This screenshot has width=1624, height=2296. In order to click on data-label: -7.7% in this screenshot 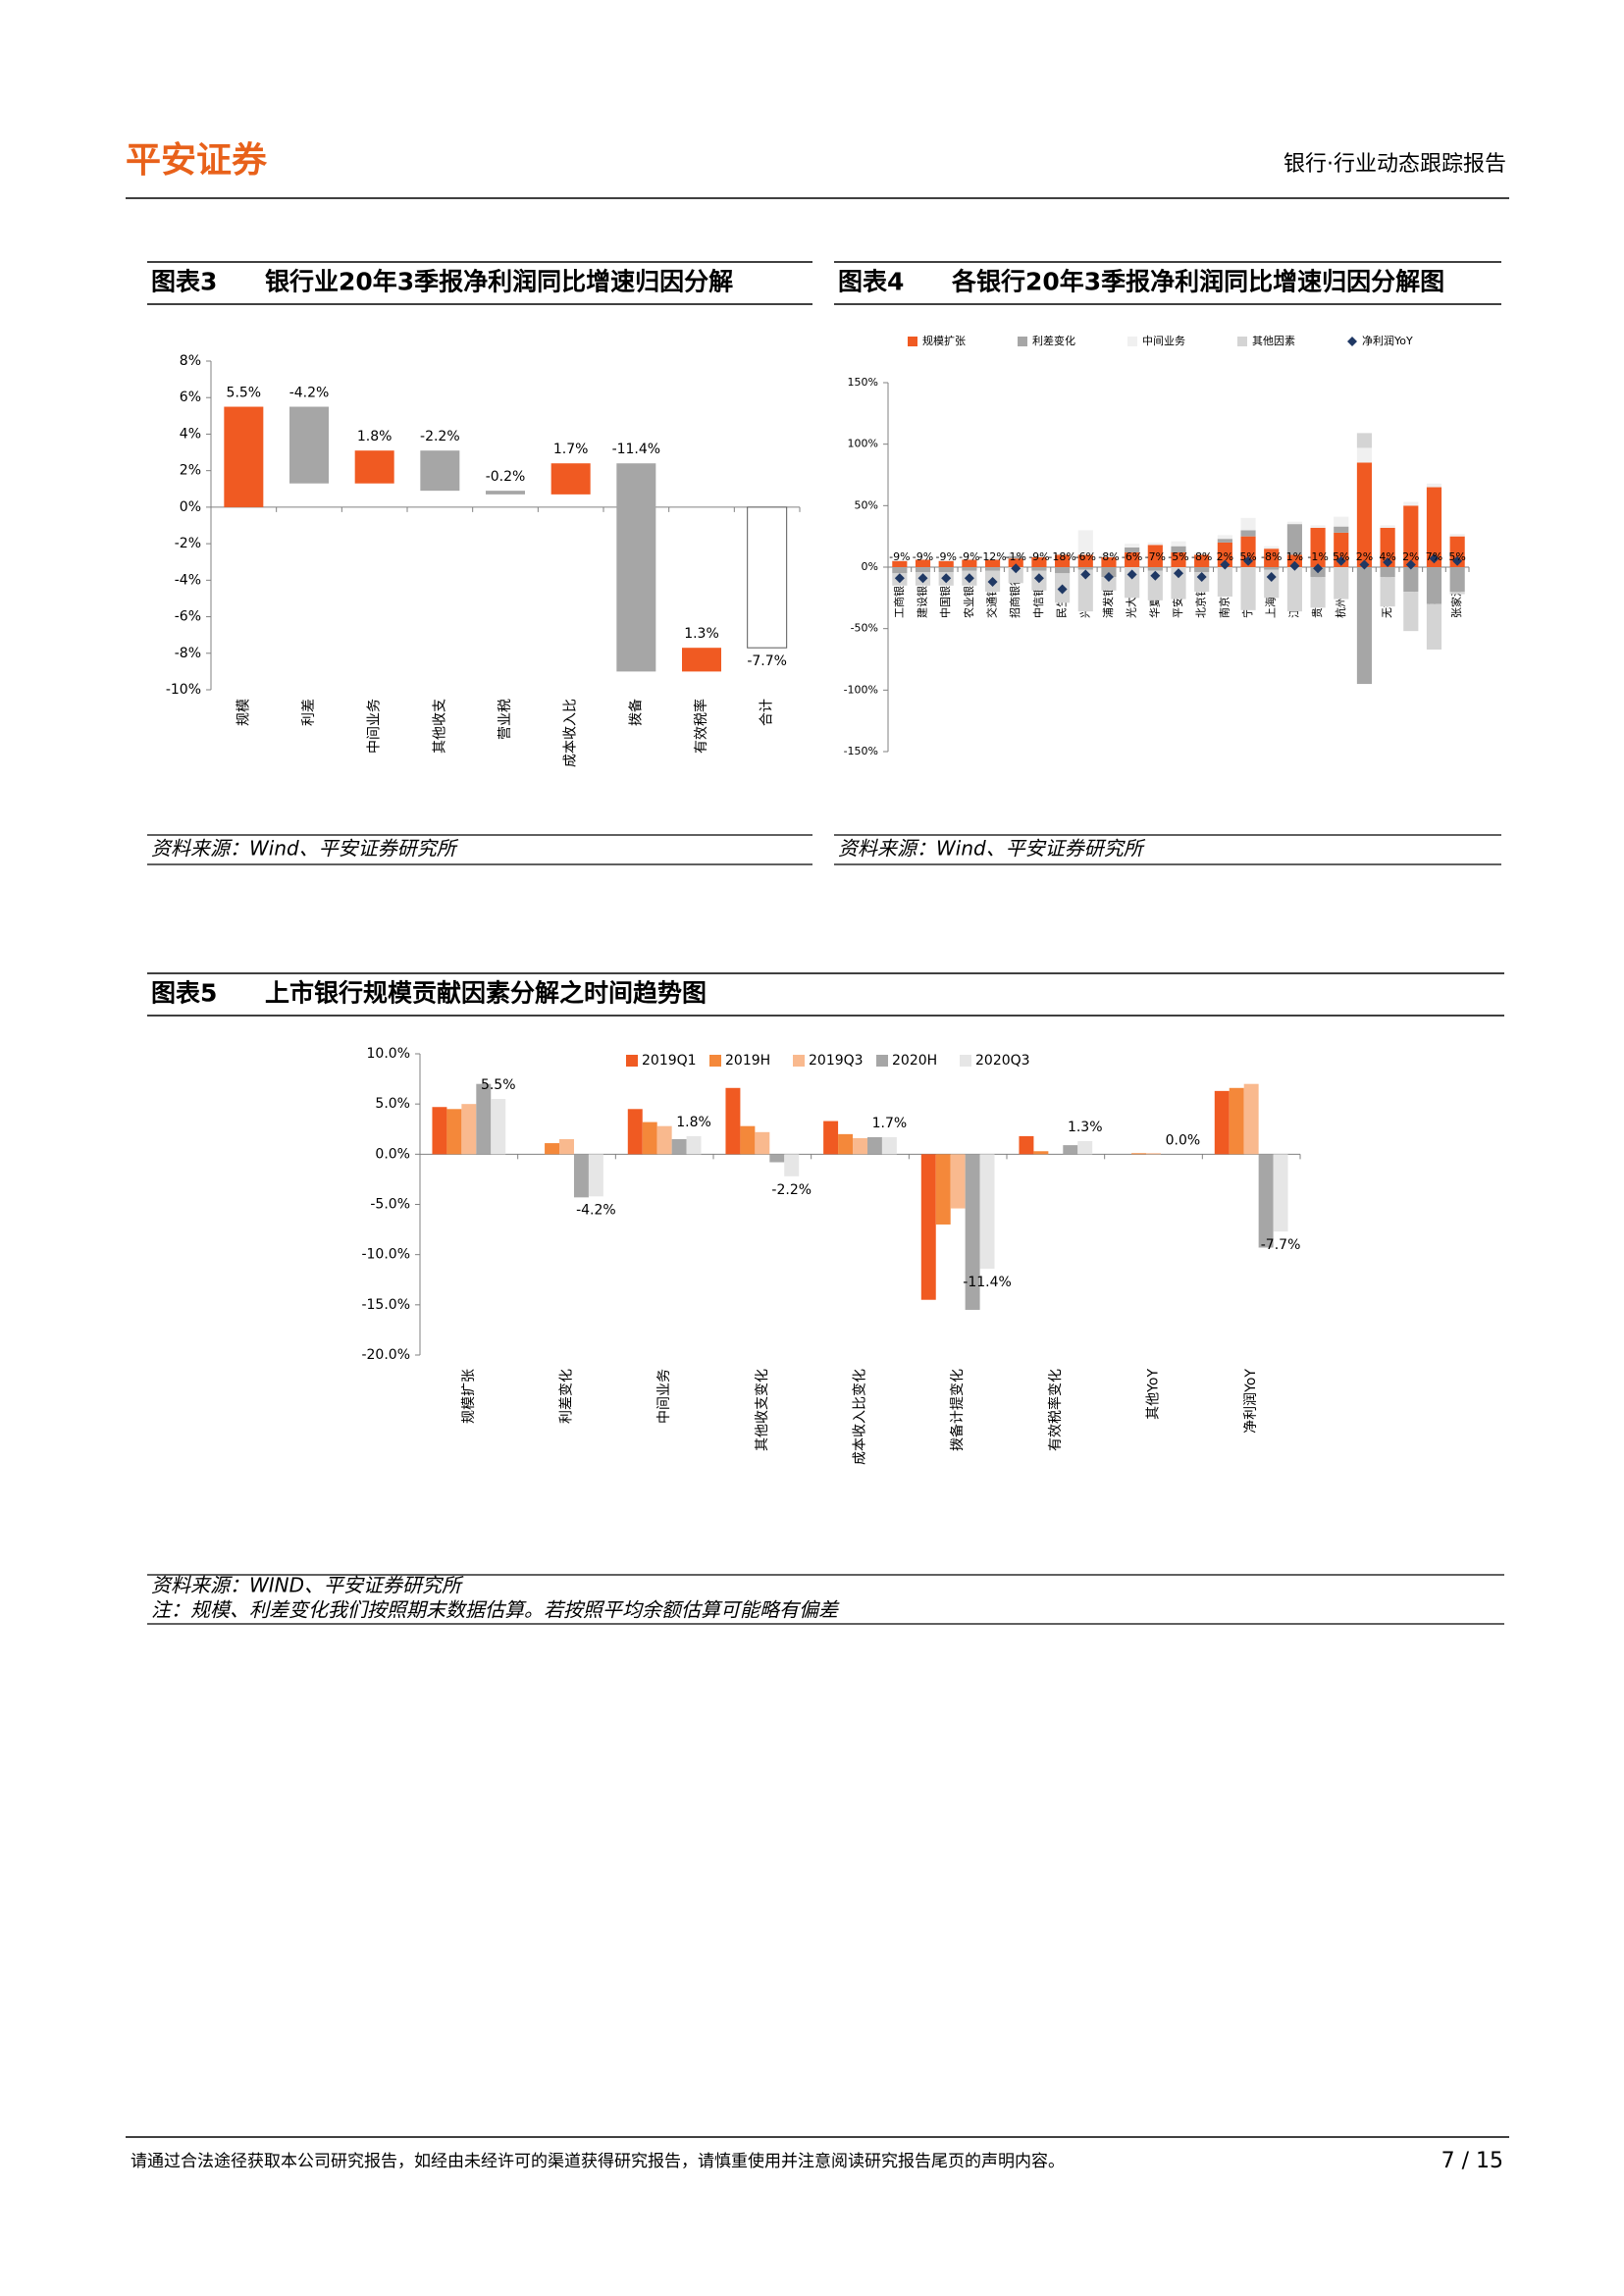, I will do `click(1281, 1245)`.